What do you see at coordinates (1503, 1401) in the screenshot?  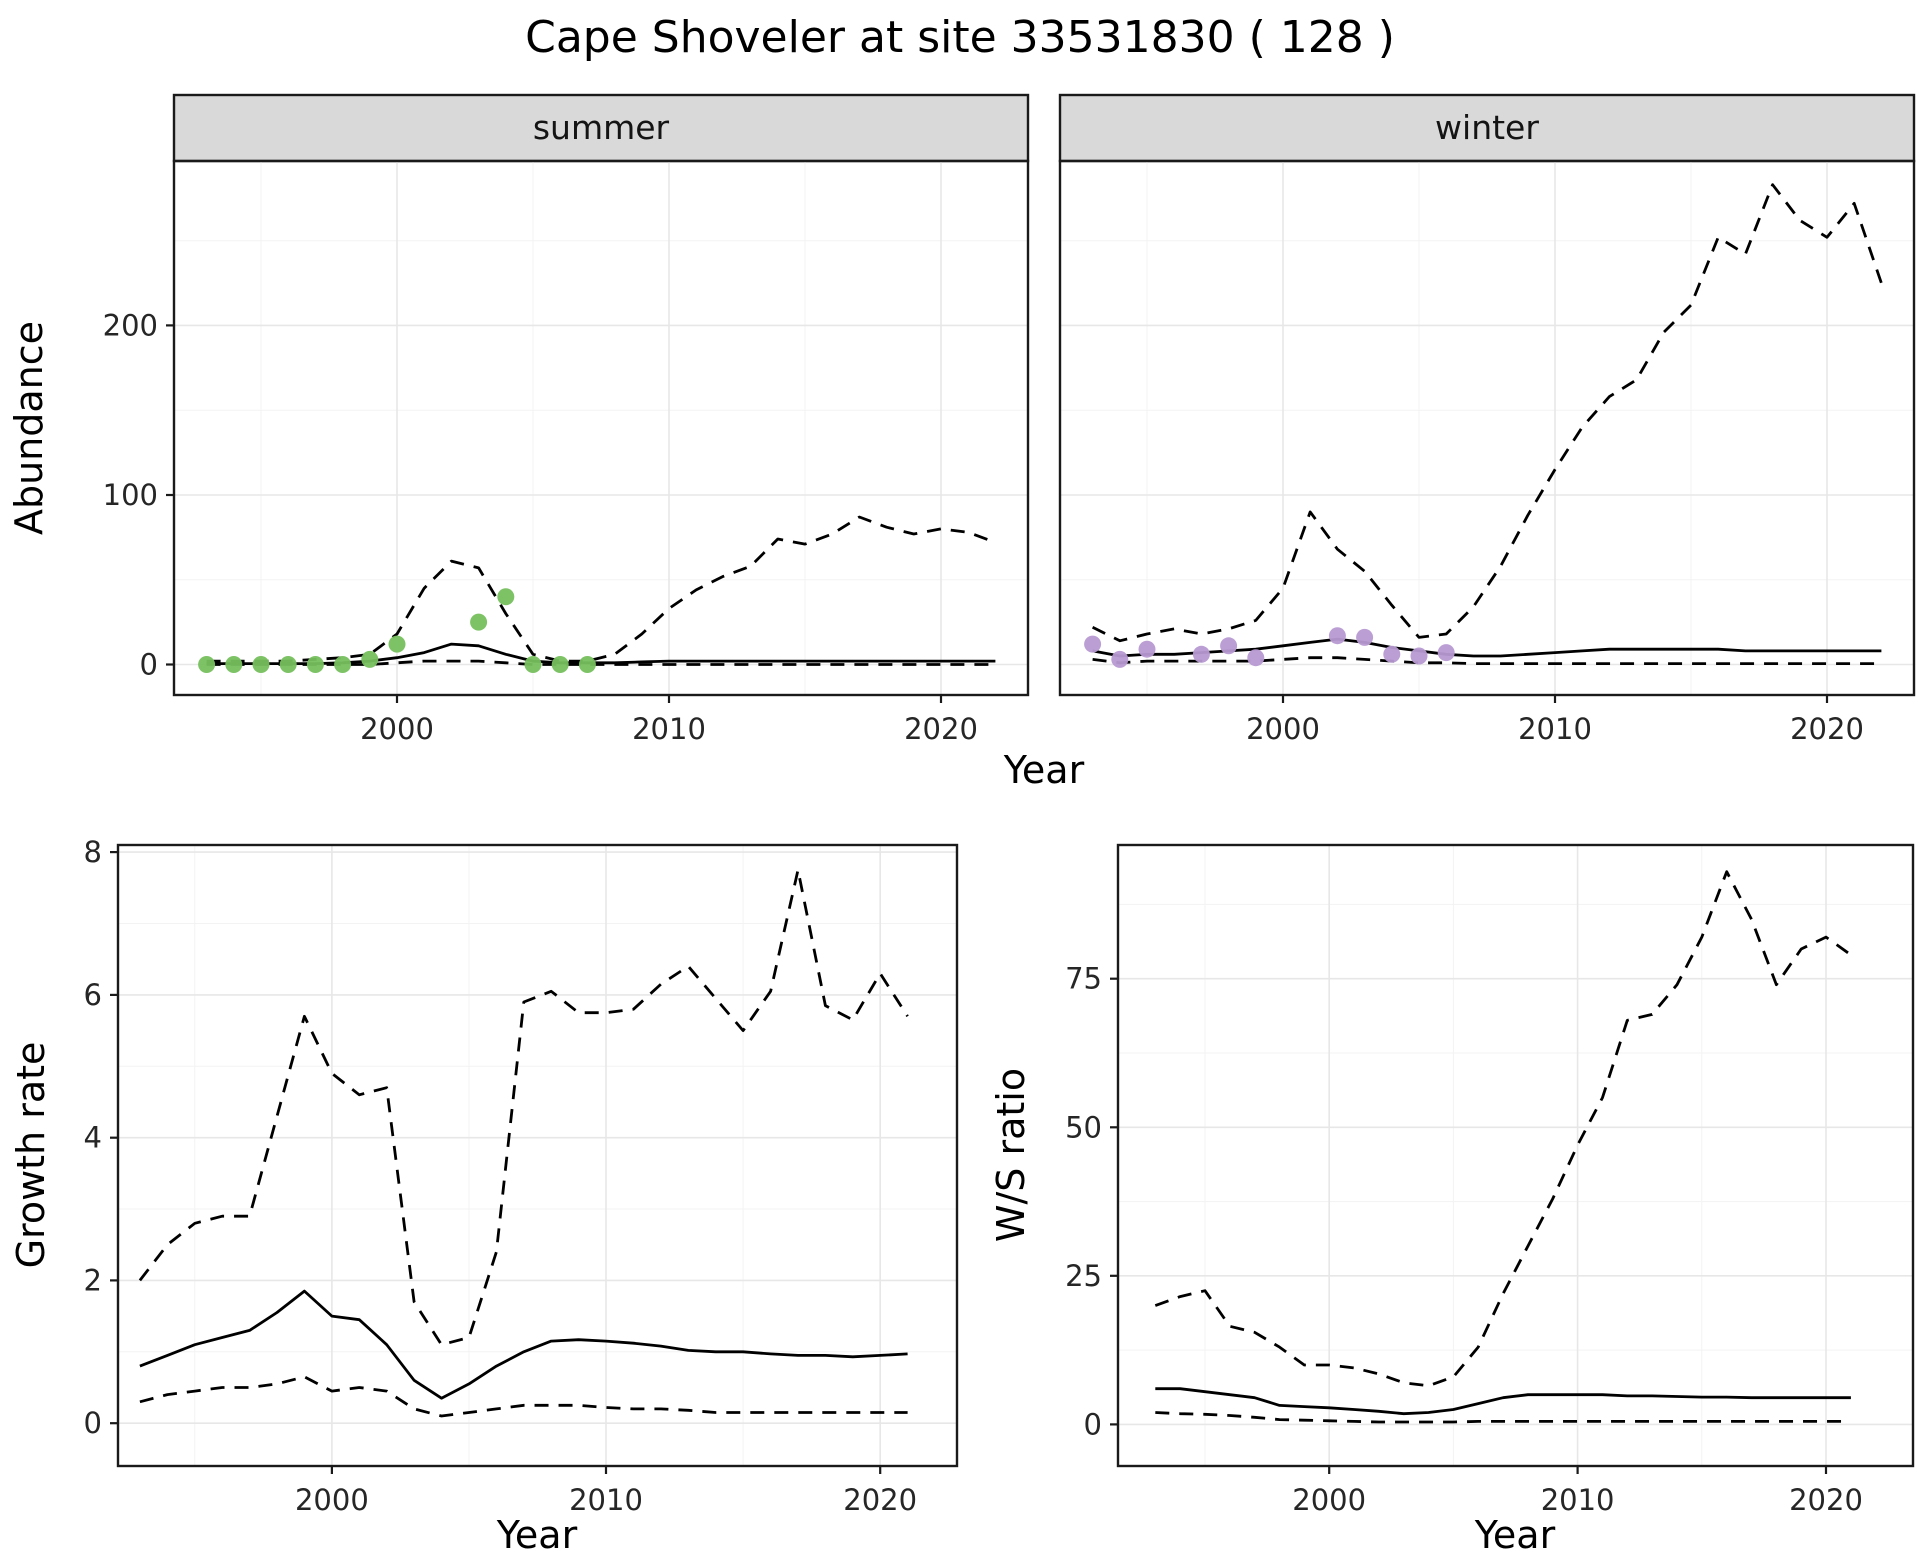 I see `ws-ratio-median-solid` at bounding box center [1503, 1401].